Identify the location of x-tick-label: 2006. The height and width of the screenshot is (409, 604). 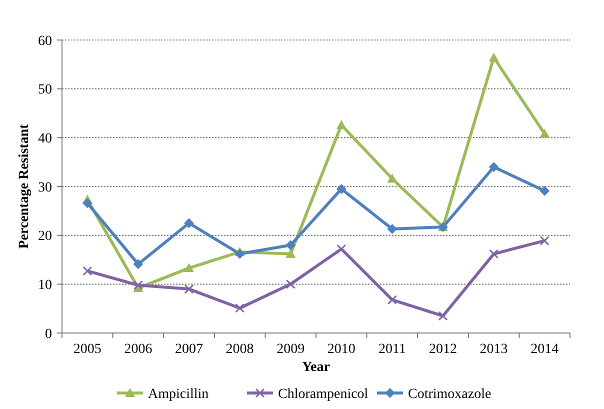
(138, 349).